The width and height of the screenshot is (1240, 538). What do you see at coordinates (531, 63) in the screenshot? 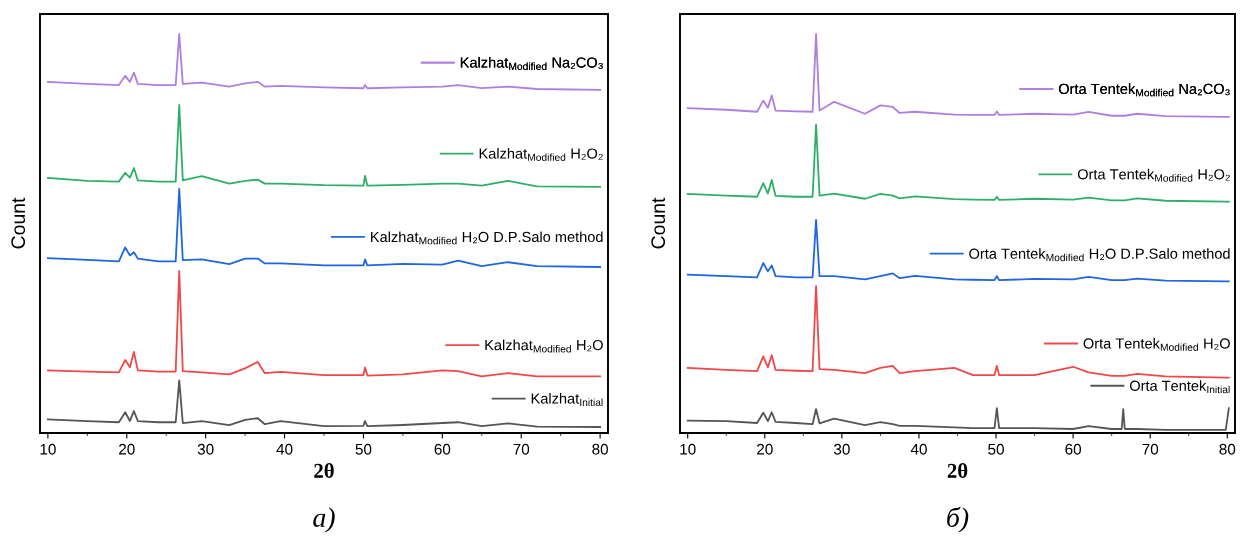
I see `legend-label: Kalzhat$_{Modified}$ Na₂CO₃` at bounding box center [531, 63].